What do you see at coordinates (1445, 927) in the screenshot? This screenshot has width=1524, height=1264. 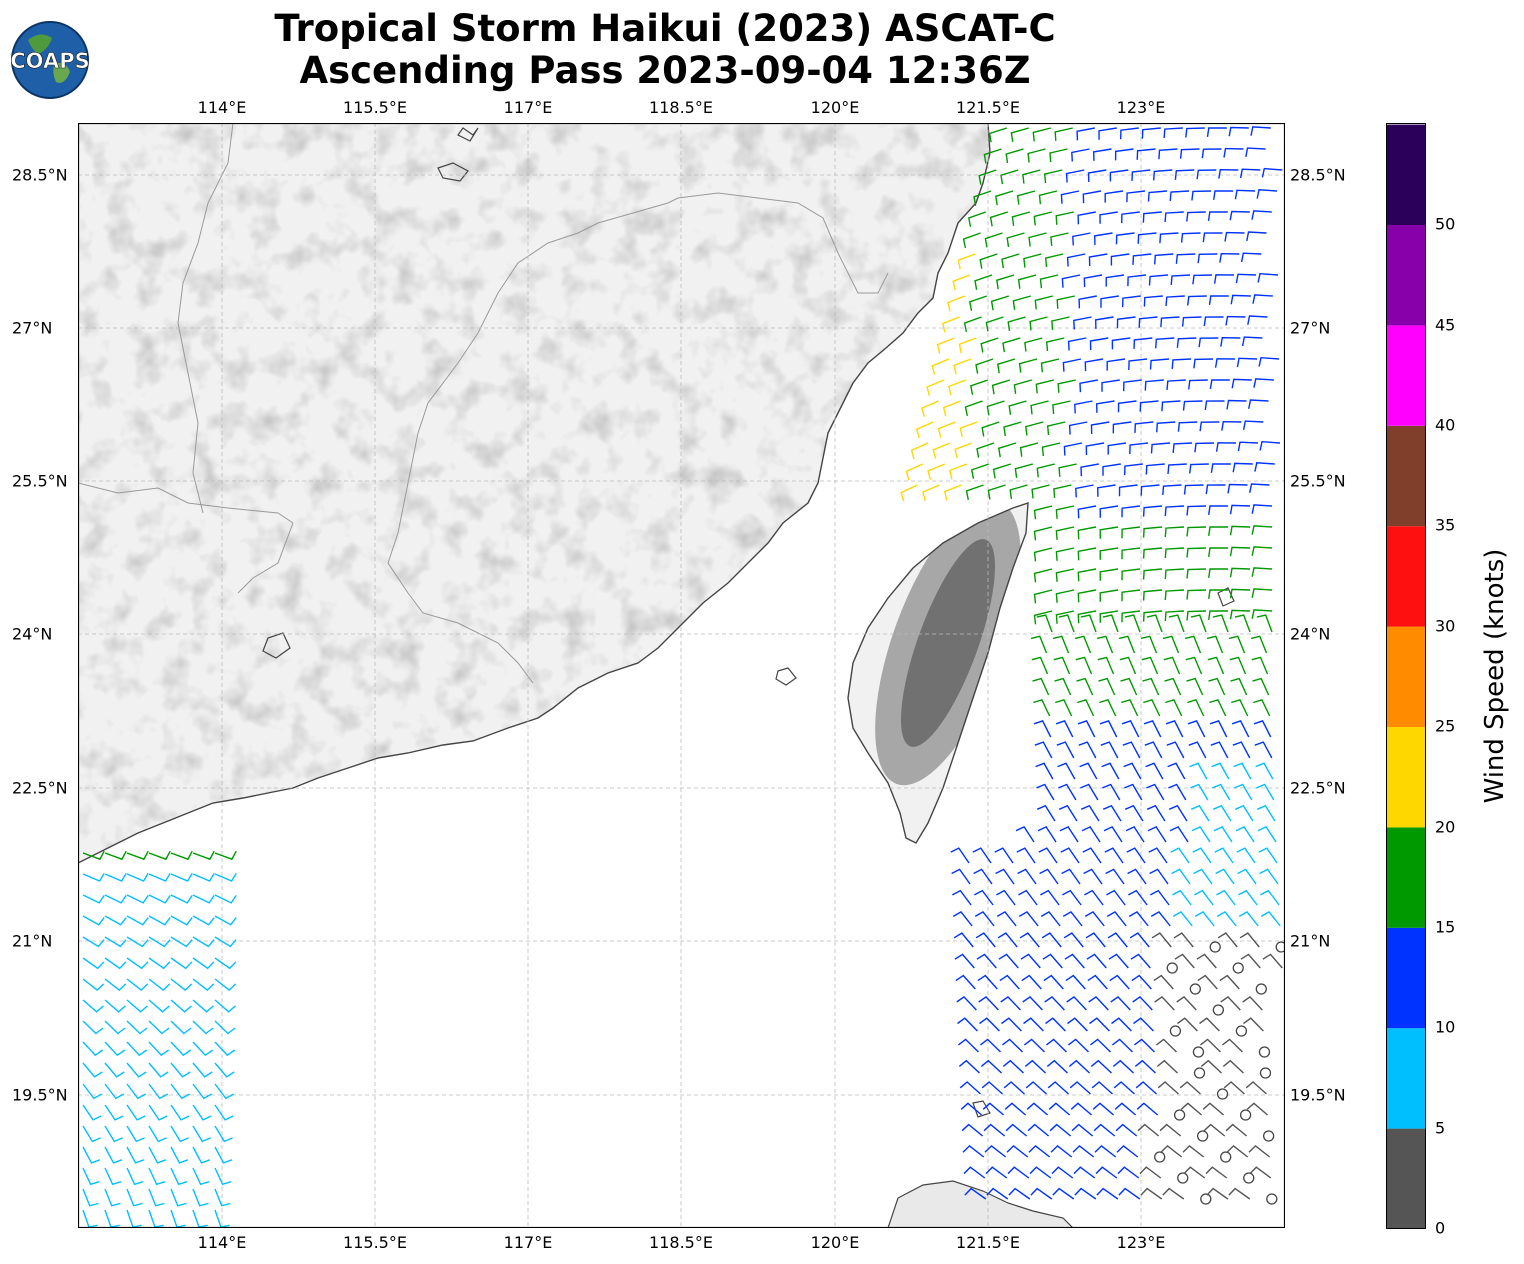 I see `colorbar-tick: 15` at bounding box center [1445, 927].